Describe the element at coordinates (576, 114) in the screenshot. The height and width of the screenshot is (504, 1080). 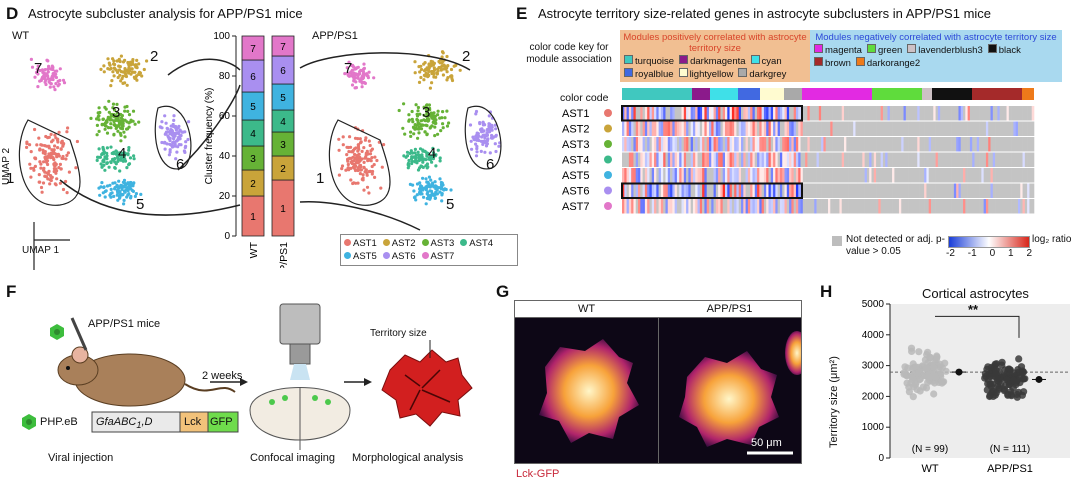
I see `heatmap-row-label: AST1` at that location.